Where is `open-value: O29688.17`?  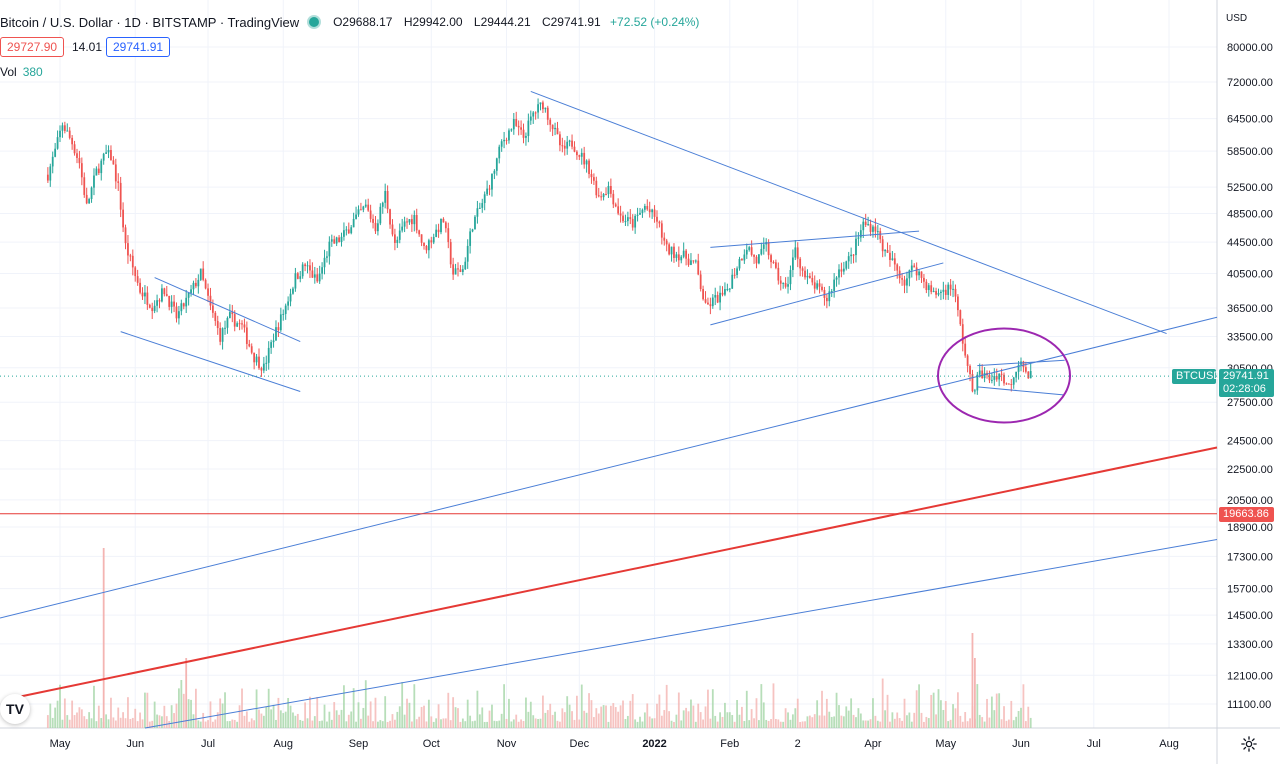 open-value: O29688.17 is located at coordinates (363, 22).